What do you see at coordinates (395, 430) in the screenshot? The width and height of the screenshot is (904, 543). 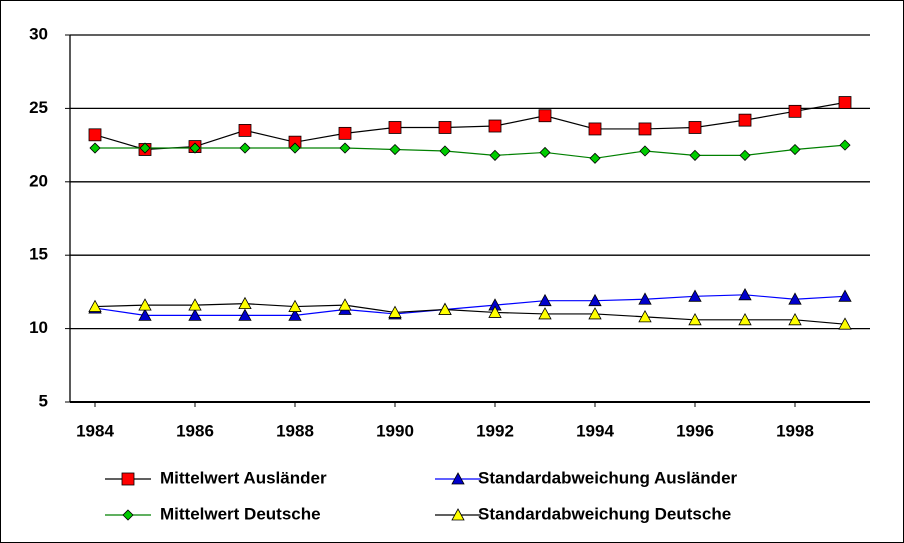 I see `x-tick-label: 1990` at bounding box center [395, 430].